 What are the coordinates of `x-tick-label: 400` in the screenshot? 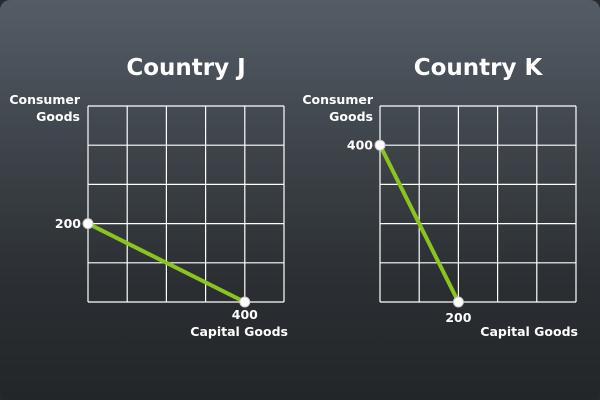 It's located at (245, 314).